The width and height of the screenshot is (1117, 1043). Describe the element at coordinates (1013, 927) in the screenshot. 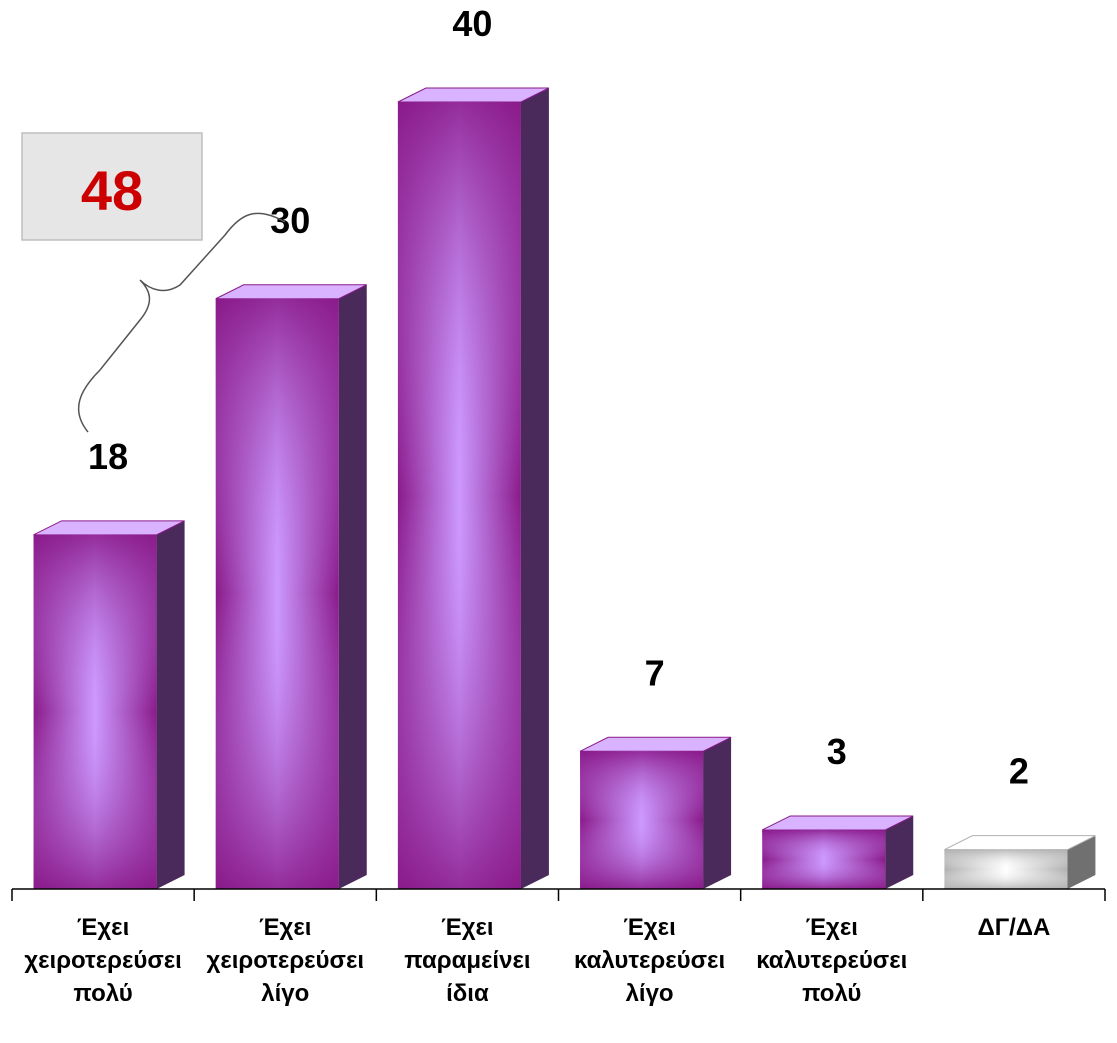

I see `tick-label: ΔΓ/ΔΑ` at that location.